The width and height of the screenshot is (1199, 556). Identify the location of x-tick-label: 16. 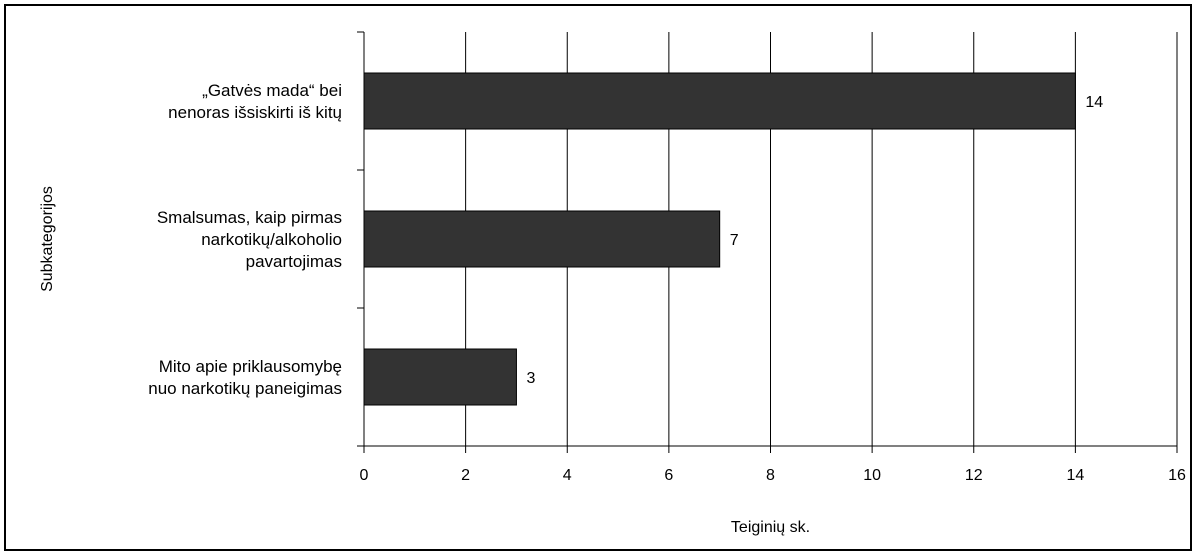
(1177, 475).